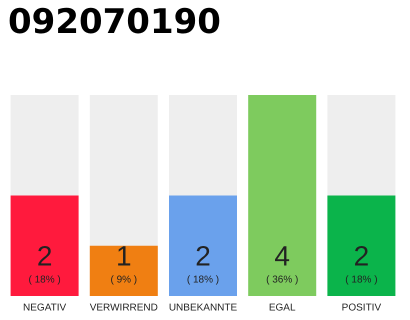 This screenshot has width=410, height=320. I want to click on chart-title: 092070190, so click(114, 22).